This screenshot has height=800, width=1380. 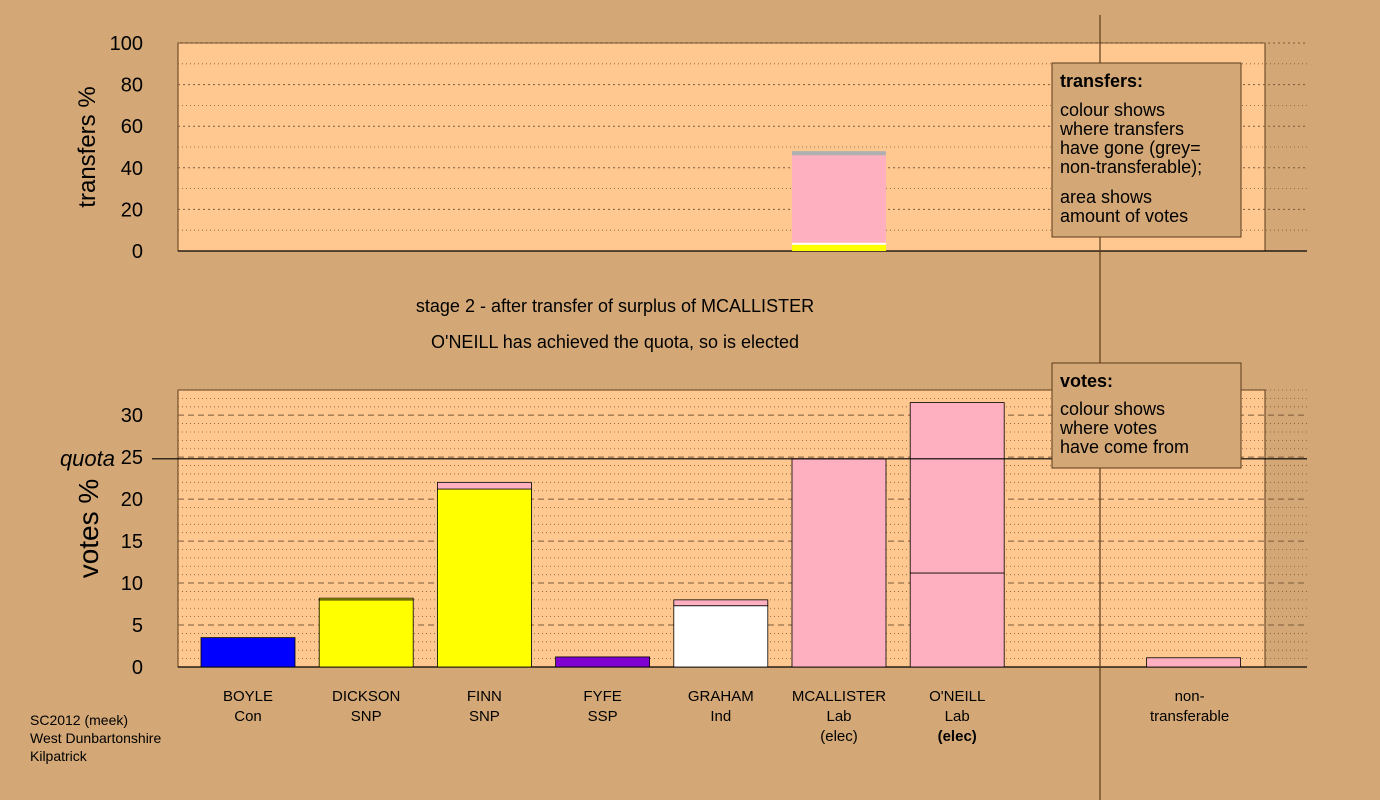 I want to click on candidate-label: MCALLISTER Lab (elec), so click(x=839, y=716).